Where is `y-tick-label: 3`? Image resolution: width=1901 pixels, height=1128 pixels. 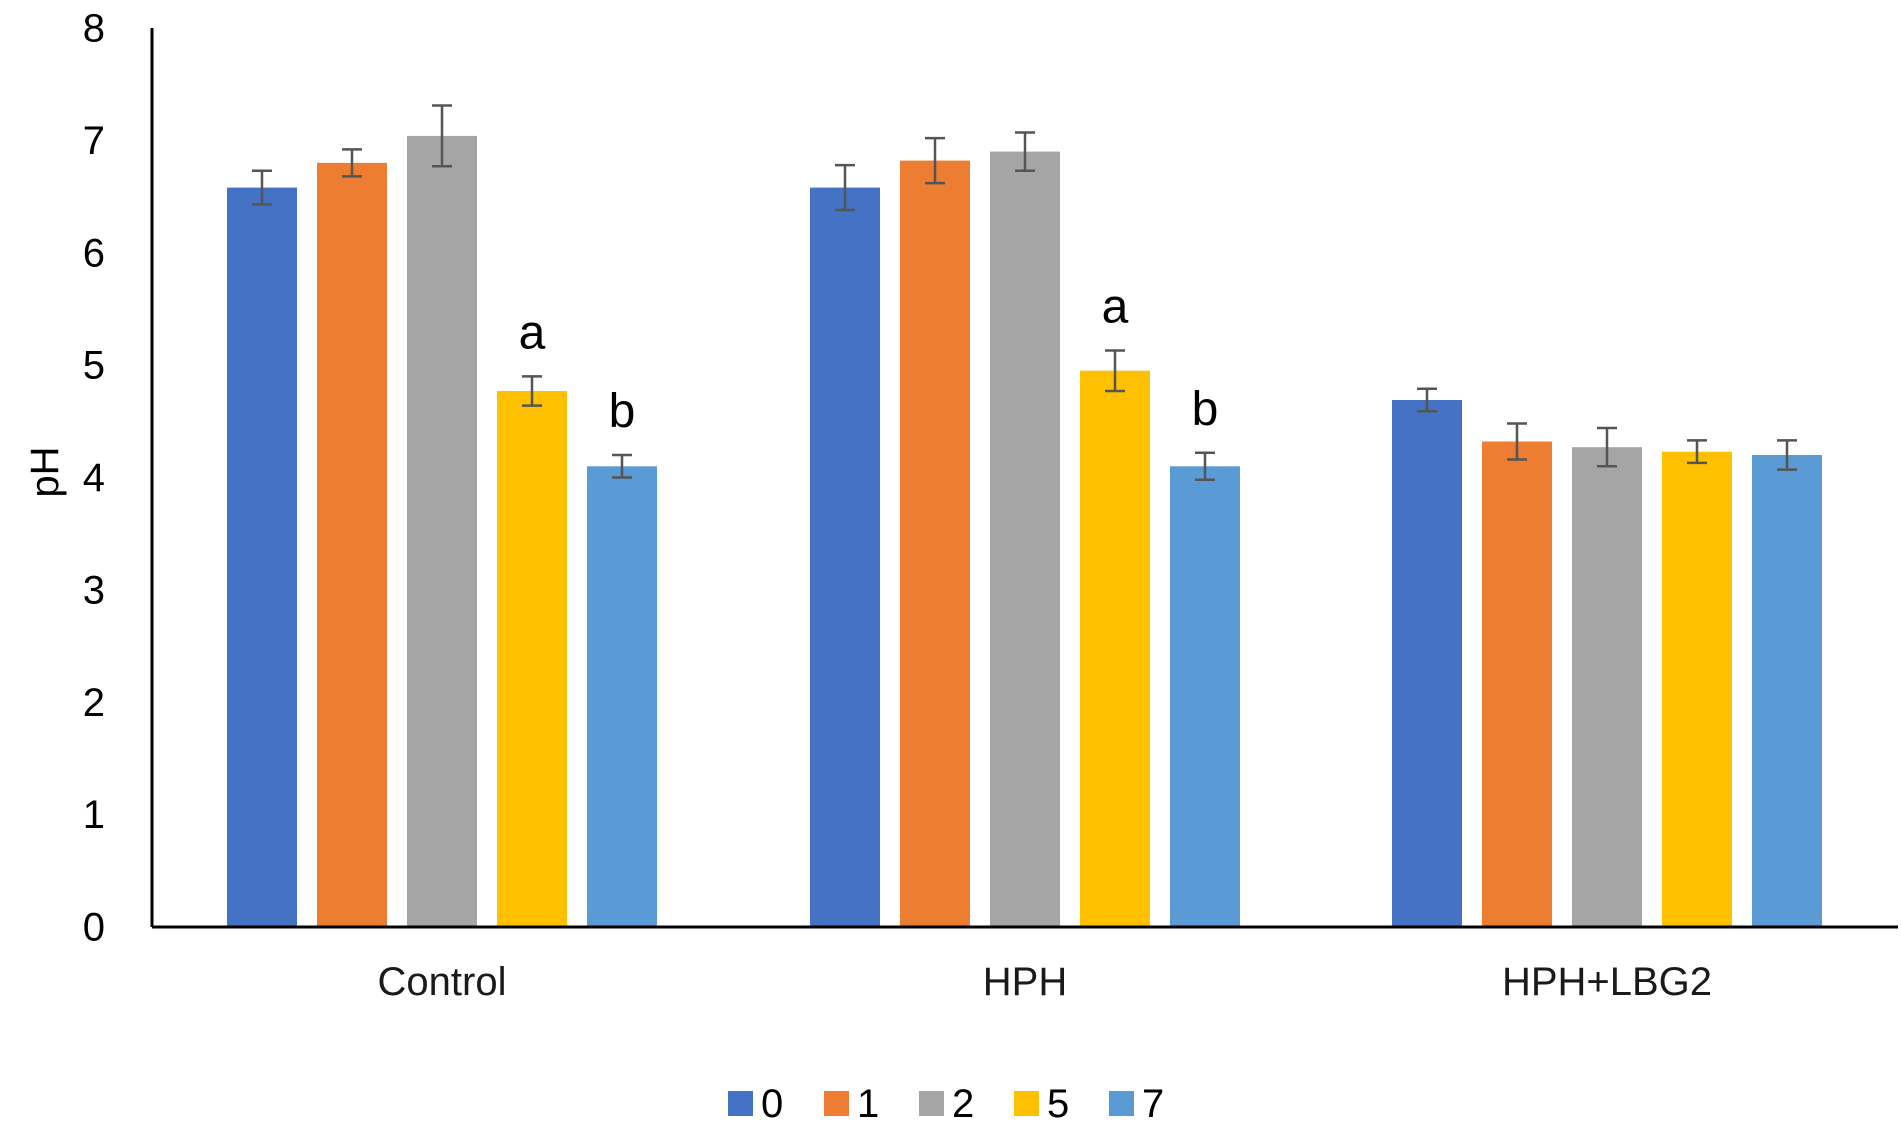
y-tick-label: 3 is located at coordinates (94, 590).